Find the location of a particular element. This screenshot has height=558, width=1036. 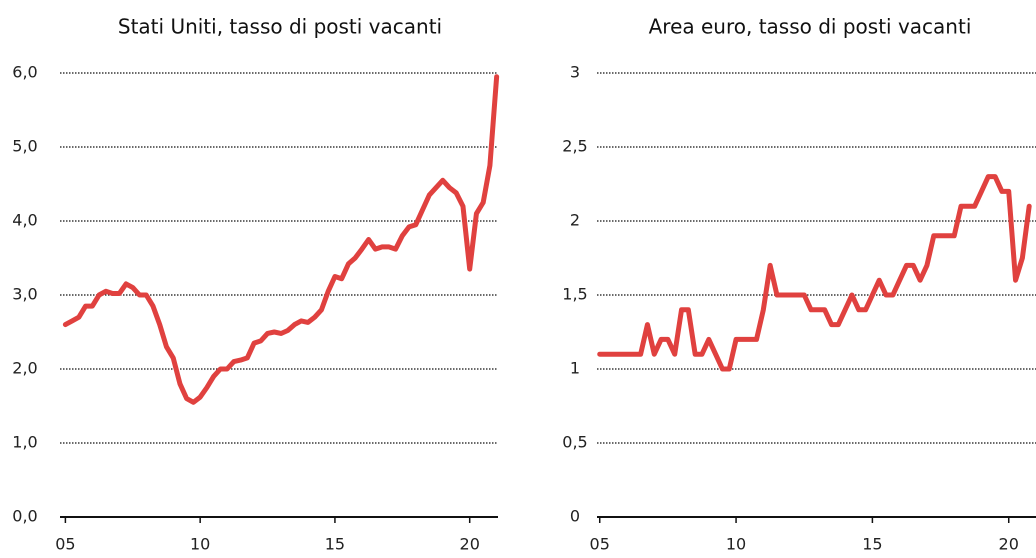

y-tick-label: 0,5 is located at coordinates (574, 442).